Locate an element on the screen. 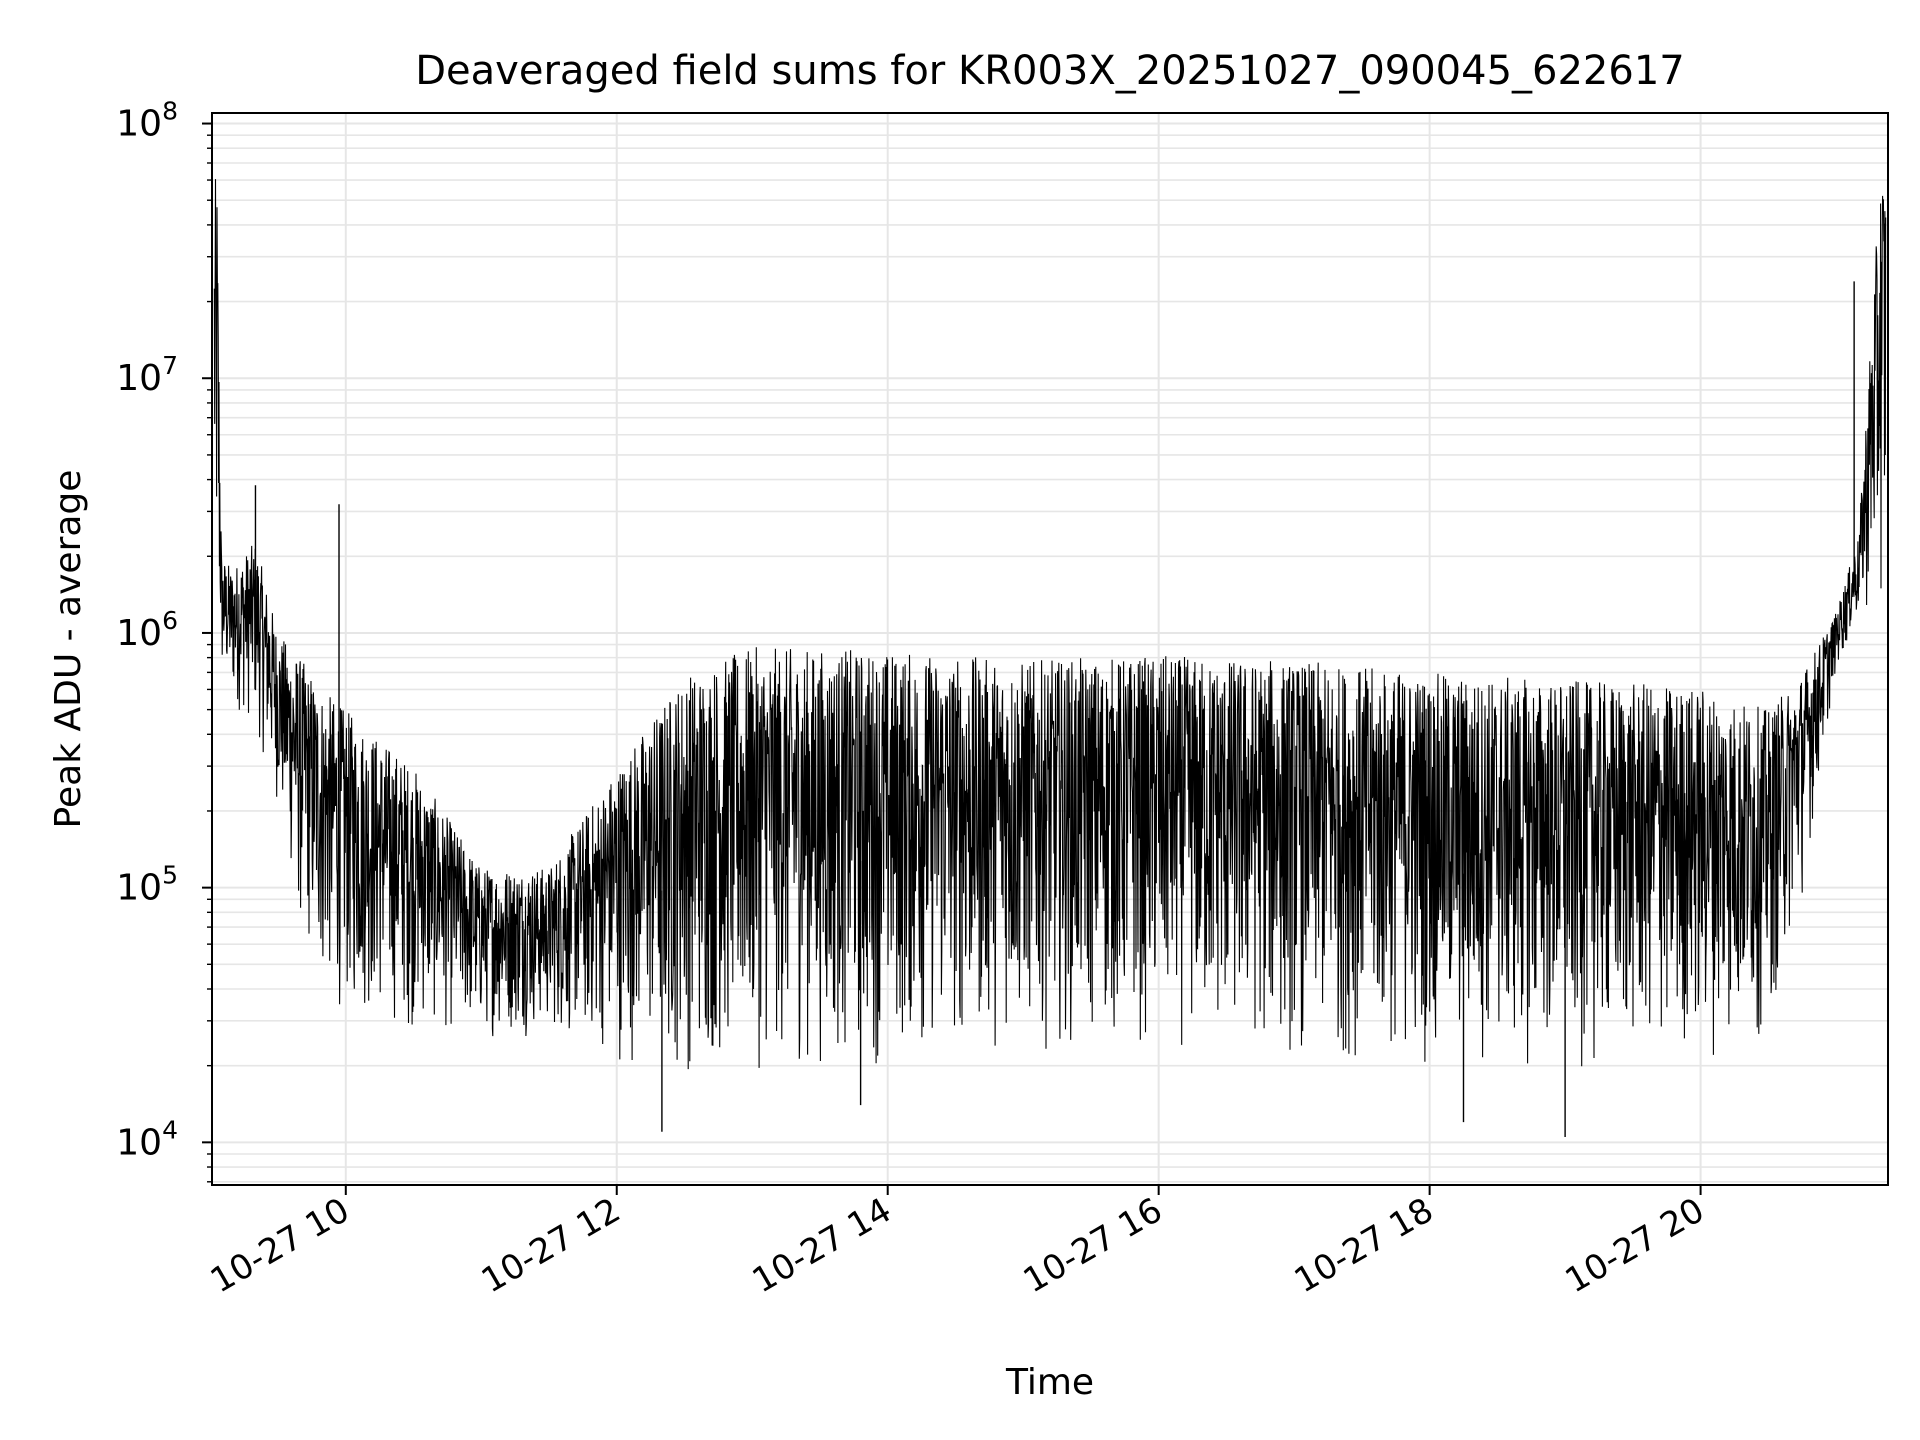  y-tick-label: 10⁶ is located at coordinates (147, 630).